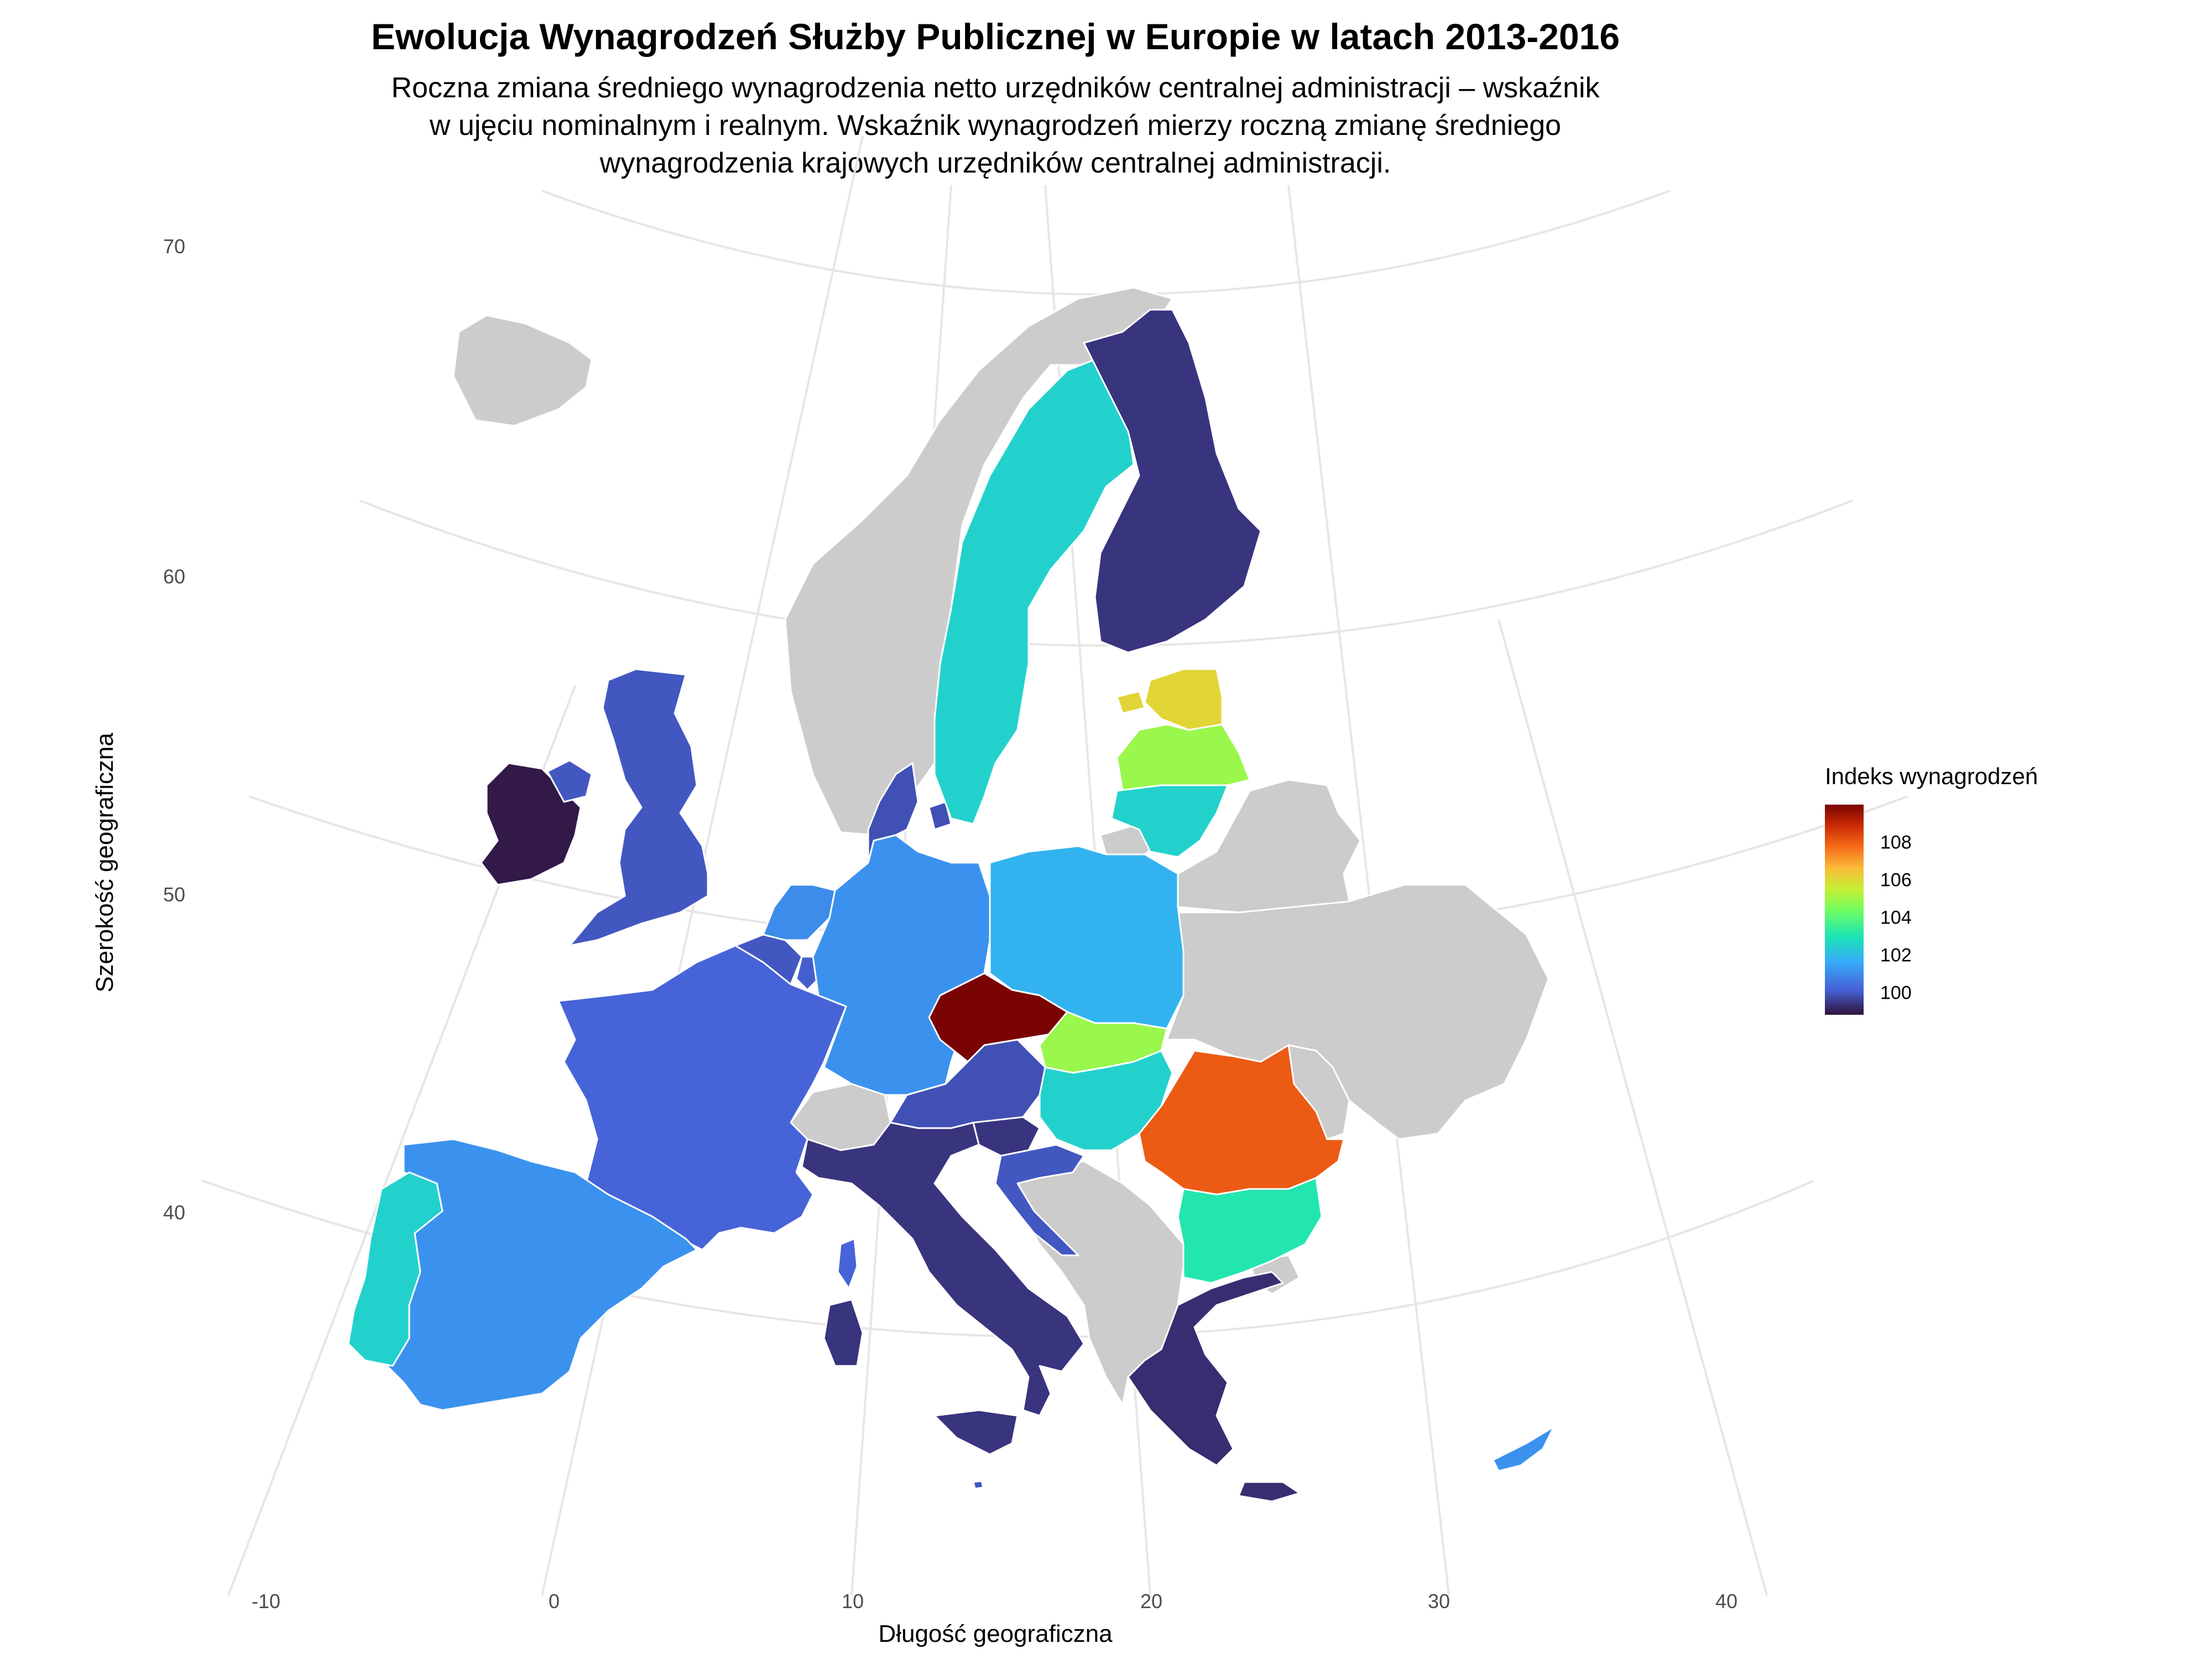 The image size is (2212, 1659). I want to click on country-finland, so click(1172, 482).